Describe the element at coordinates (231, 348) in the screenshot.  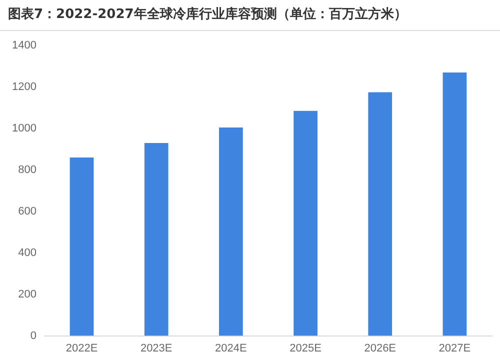
I see `x-tick-label: 2024E` at that location.